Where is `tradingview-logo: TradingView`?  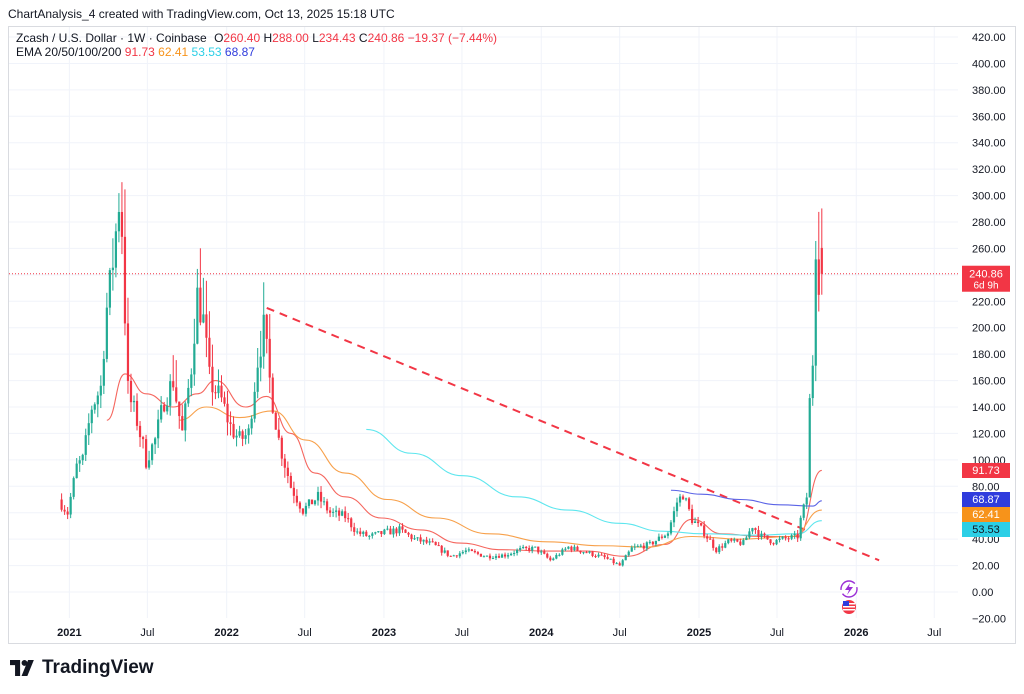 tradingview-logo: TradingView is located at coordinates (82, 668).